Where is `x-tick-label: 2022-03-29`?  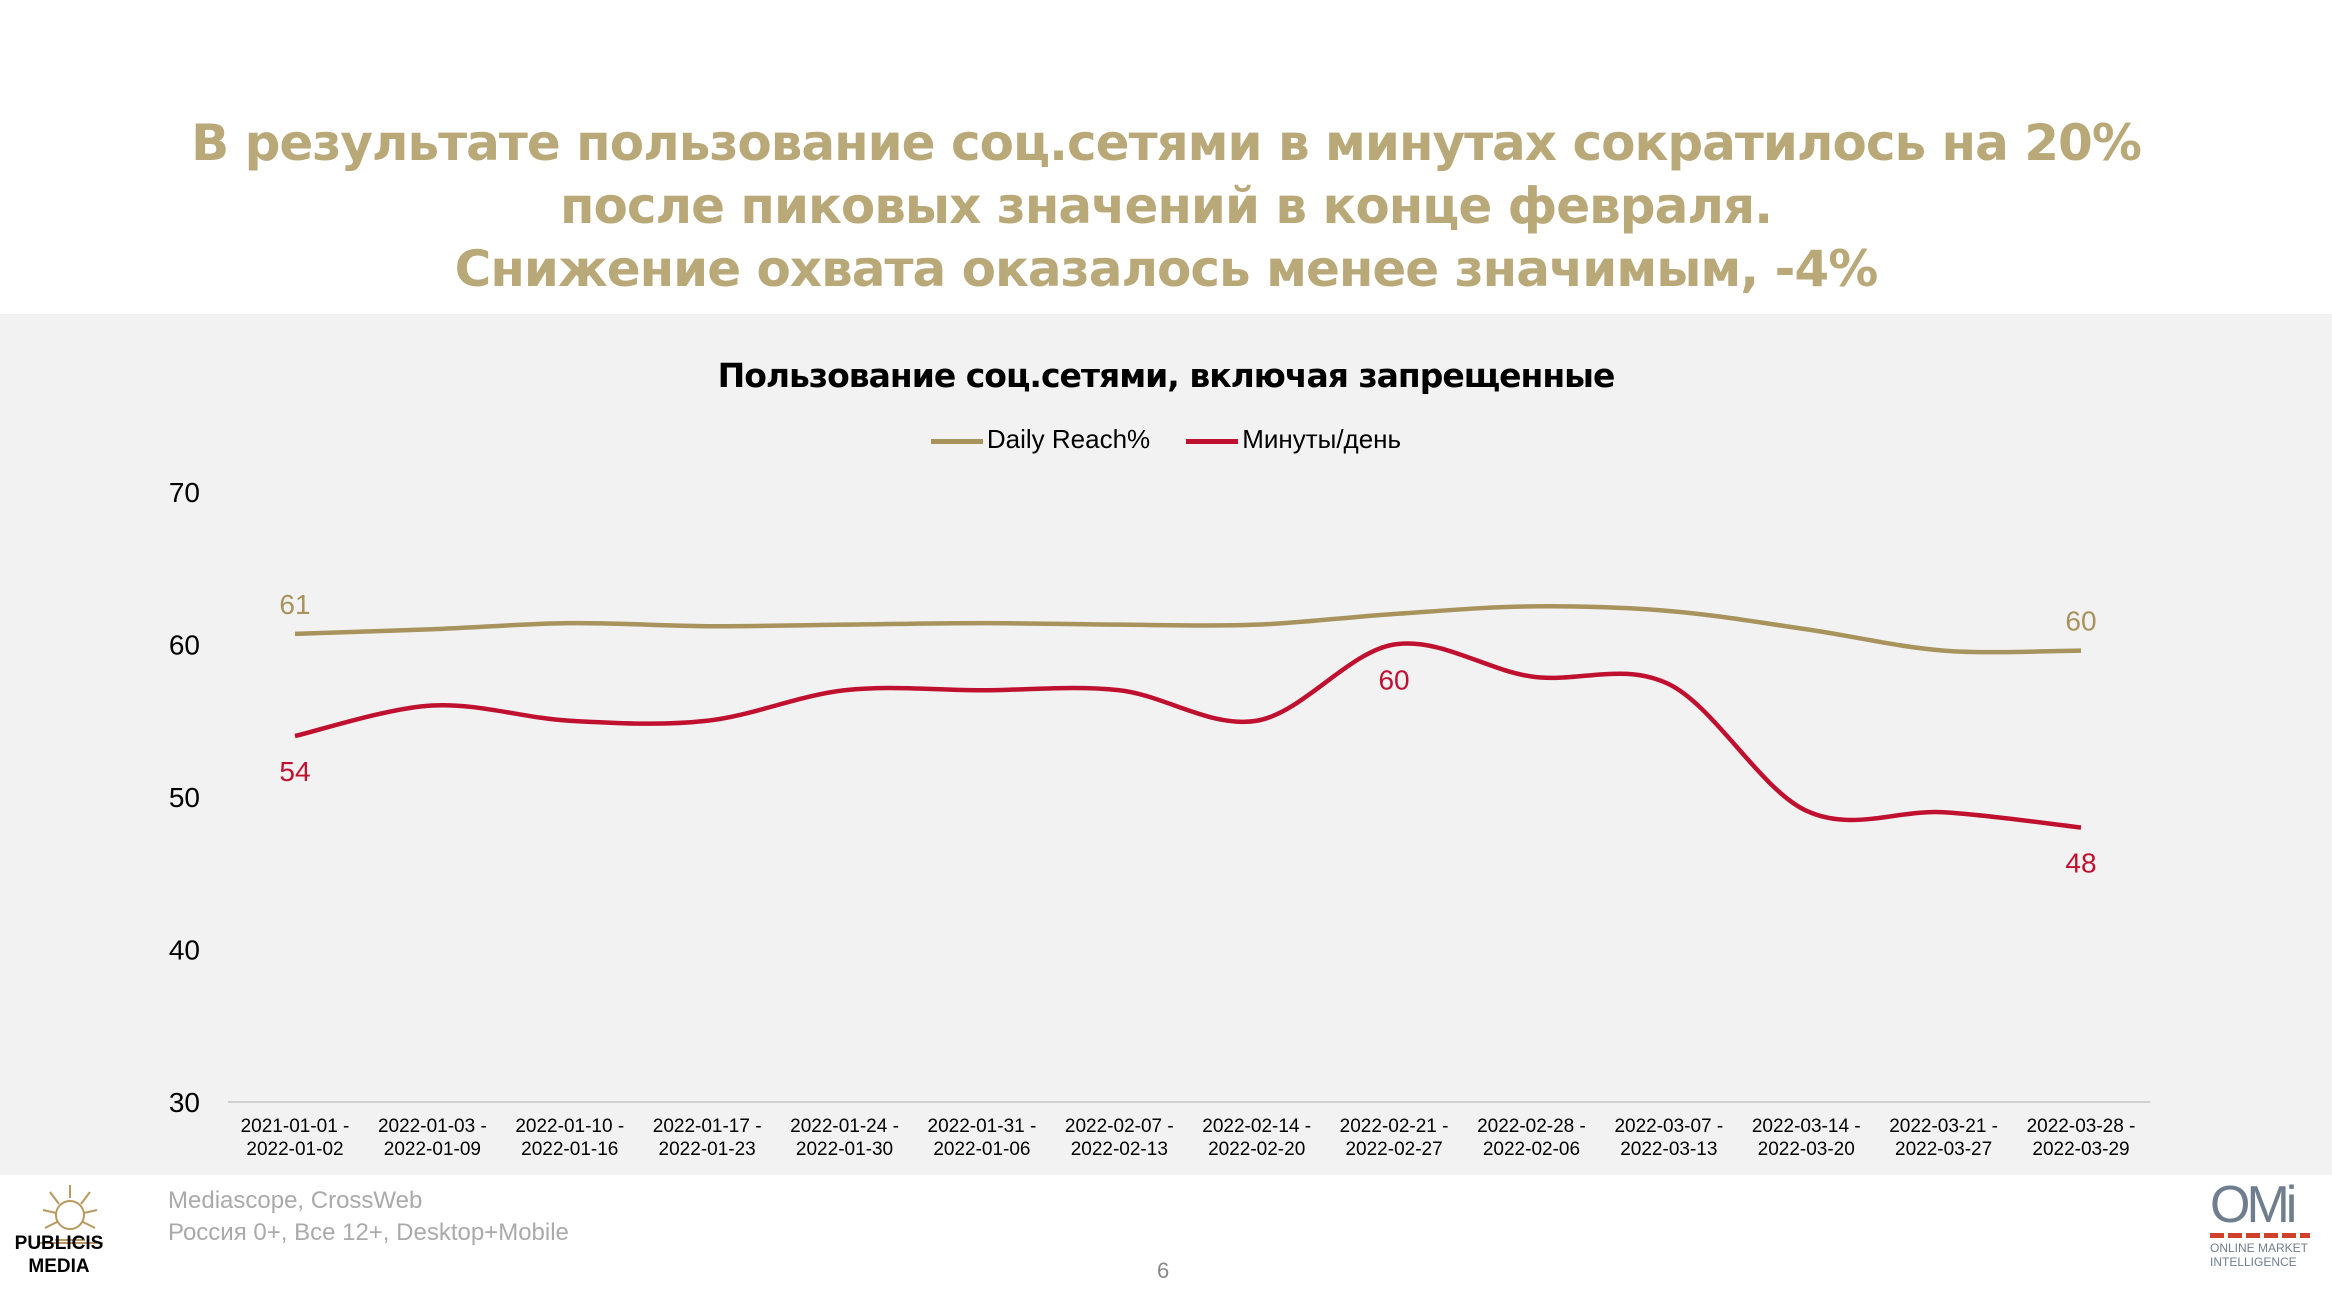 x-tick-label: 2022-03-29 is located at coordinates (2080, 1149).